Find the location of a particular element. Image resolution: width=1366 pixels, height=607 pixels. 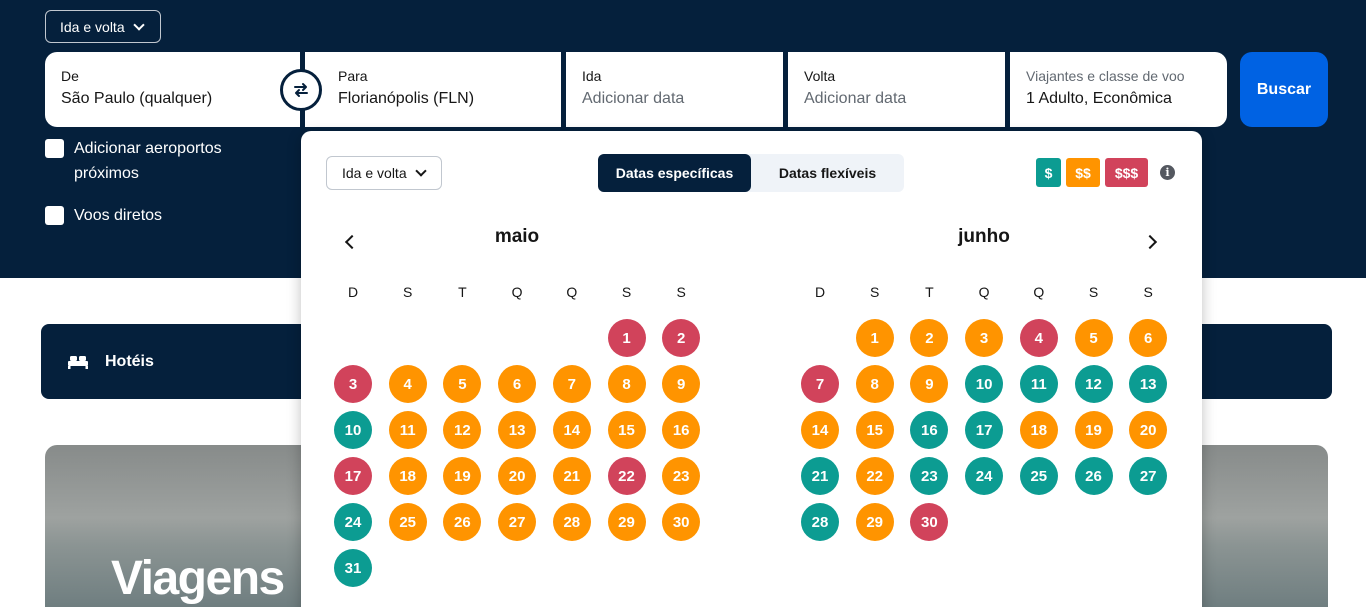

chevron-right-icon is located at coordinates (1150, 242).